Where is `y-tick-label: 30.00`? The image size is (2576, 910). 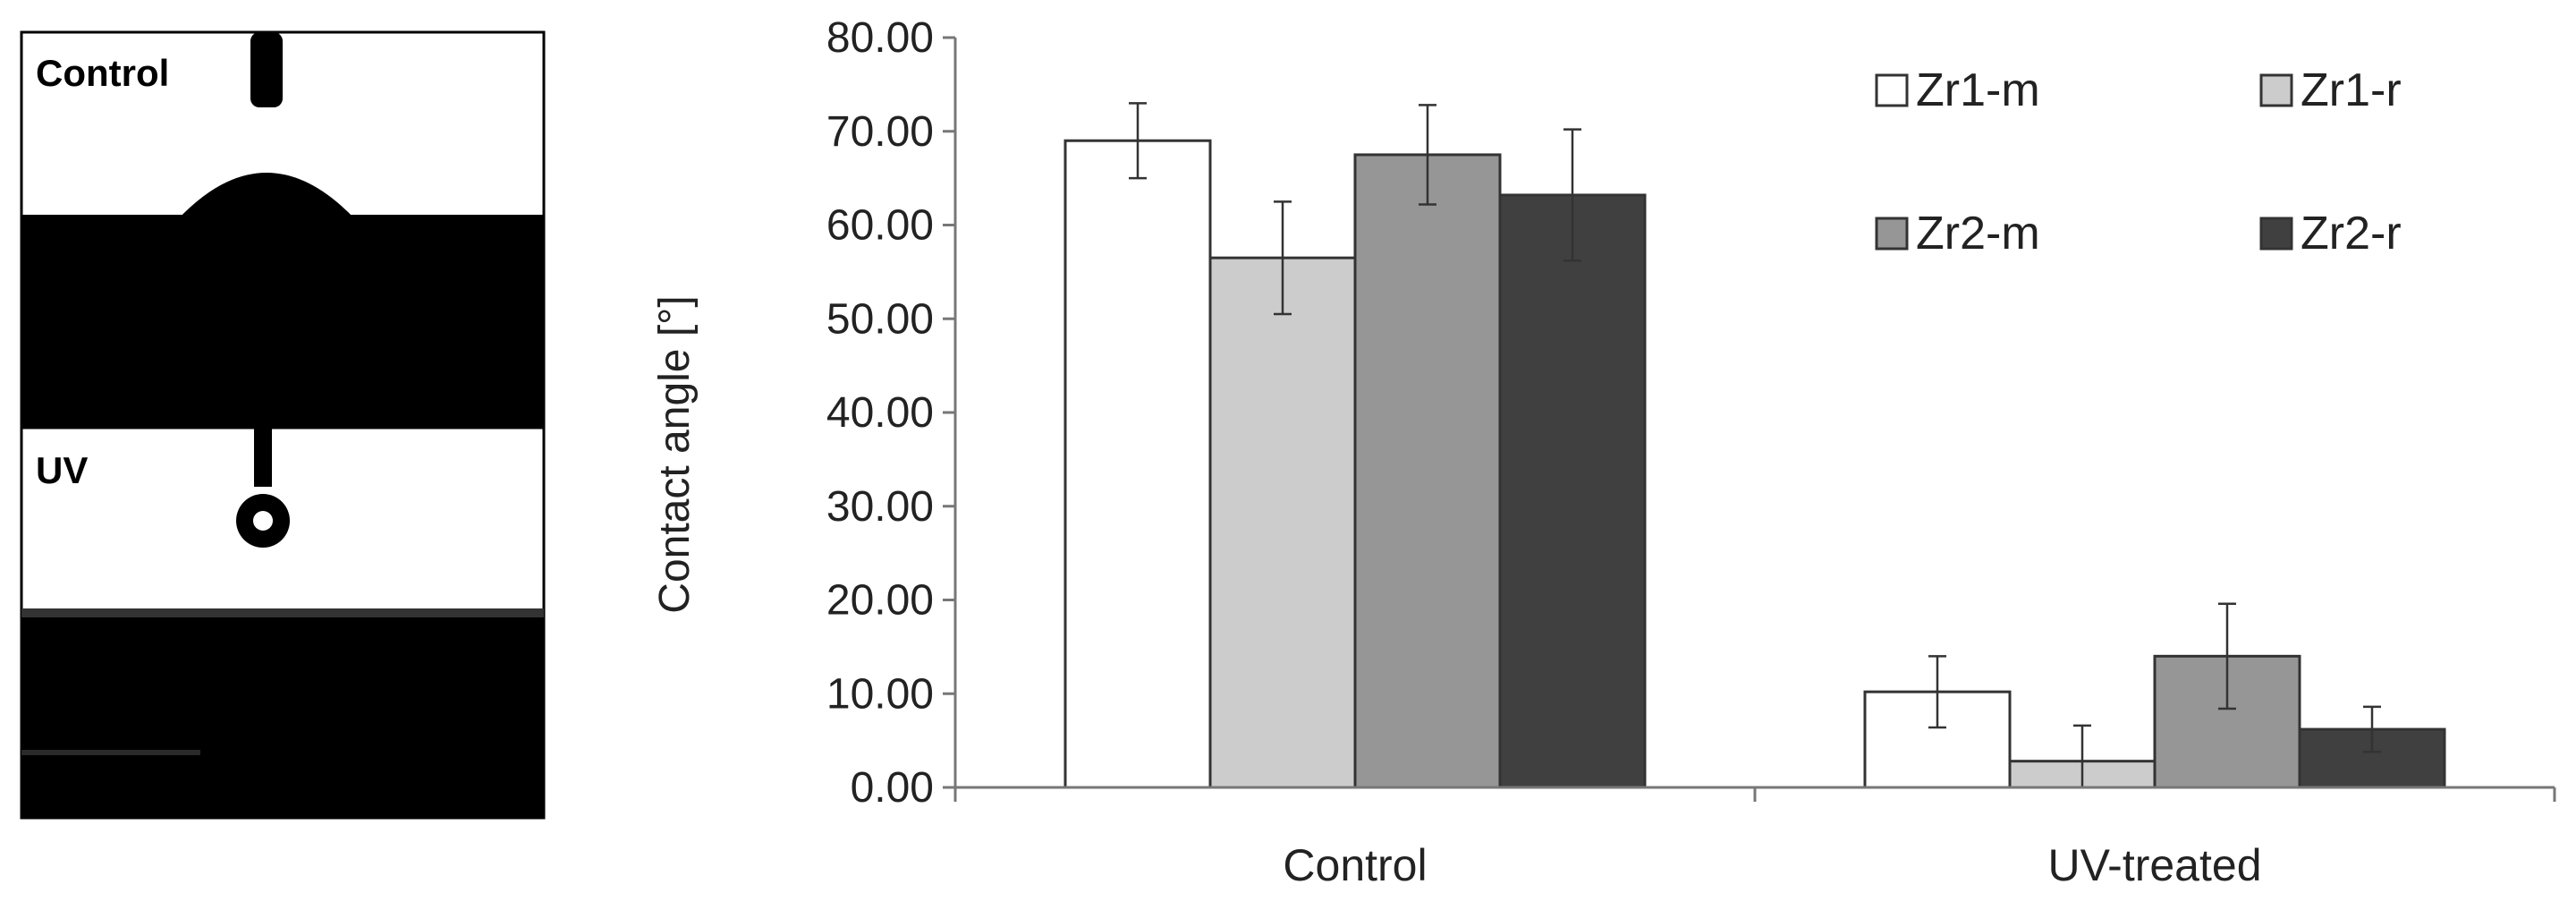
y-tick-label: 30.00 is located at coordinates (880, 507).